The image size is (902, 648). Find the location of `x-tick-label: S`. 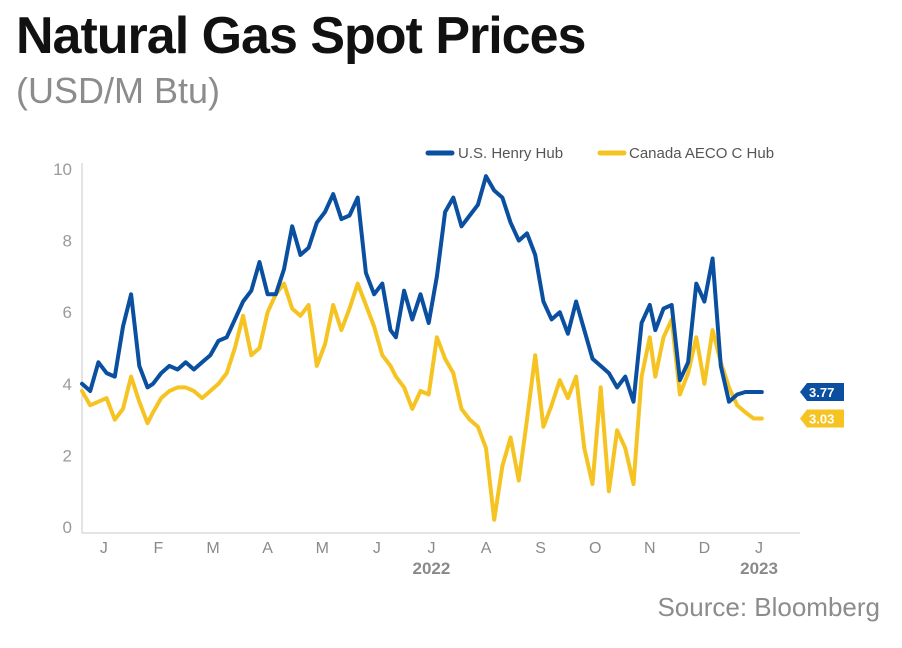

x-tick-label: S is located at coordinates (540, 548).